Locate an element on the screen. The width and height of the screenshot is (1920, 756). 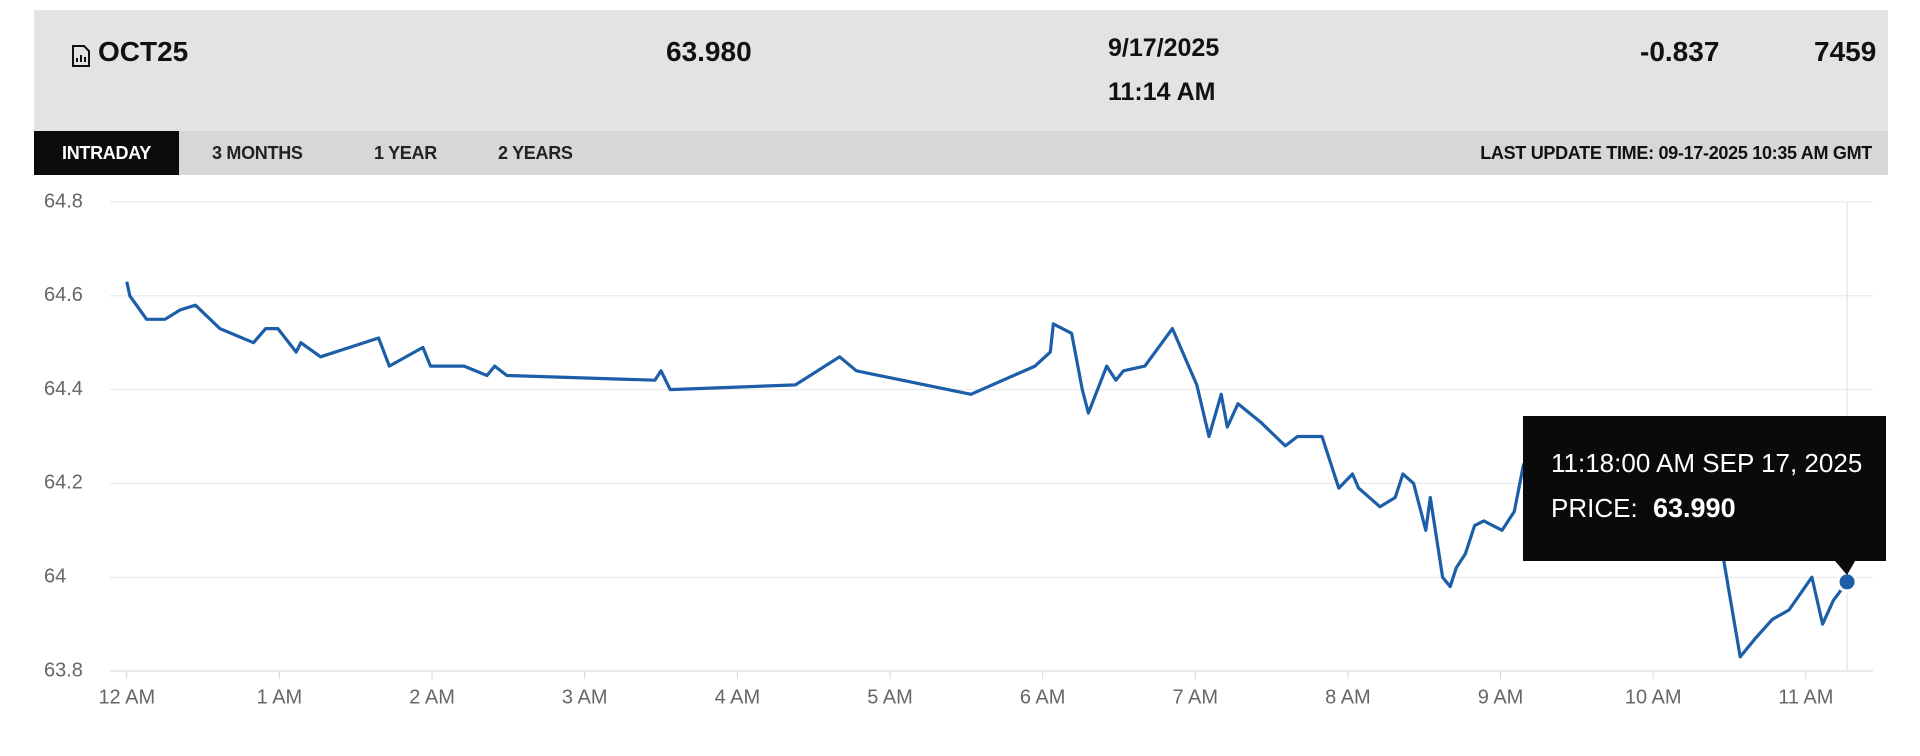
x-tick-label: 7 AM is located at coordinates (1195, 697).